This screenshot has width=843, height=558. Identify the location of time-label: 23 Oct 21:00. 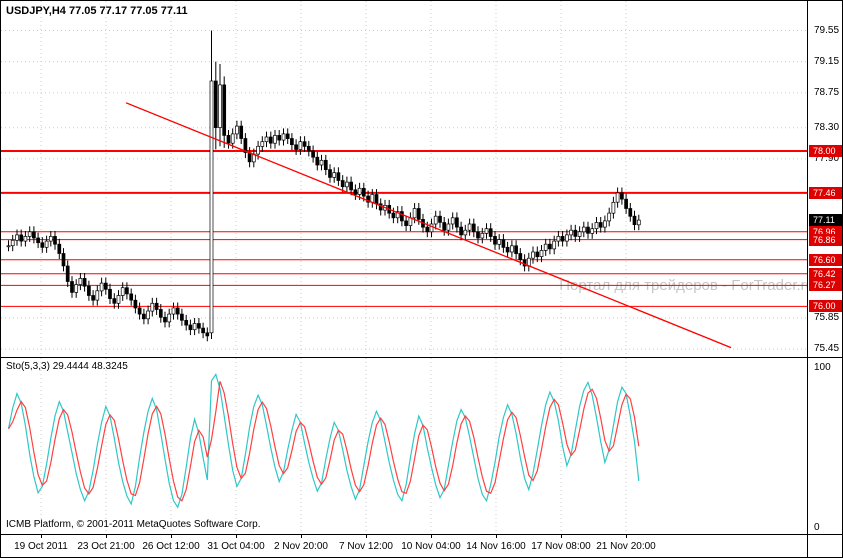
(106, 546).